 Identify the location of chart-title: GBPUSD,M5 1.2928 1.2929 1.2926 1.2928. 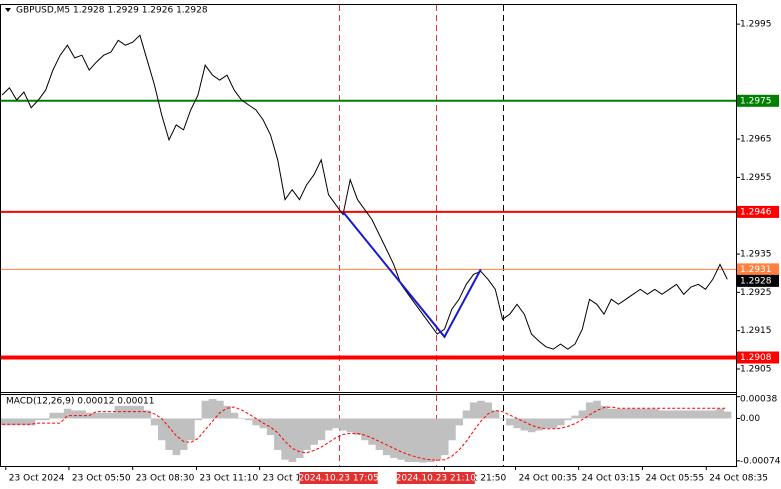
(112, 11).